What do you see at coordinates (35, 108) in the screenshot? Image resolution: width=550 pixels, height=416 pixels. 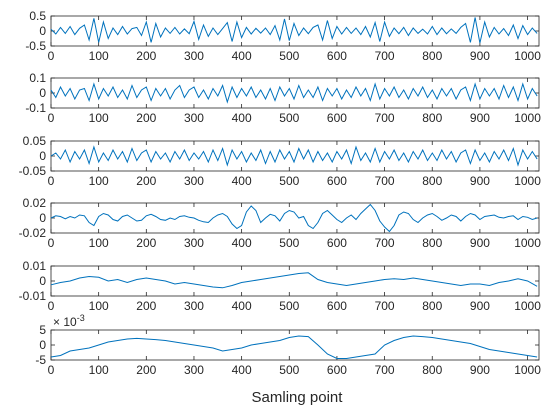 I see `y-tick-label: -0.1` at bounding box center [35, 108].